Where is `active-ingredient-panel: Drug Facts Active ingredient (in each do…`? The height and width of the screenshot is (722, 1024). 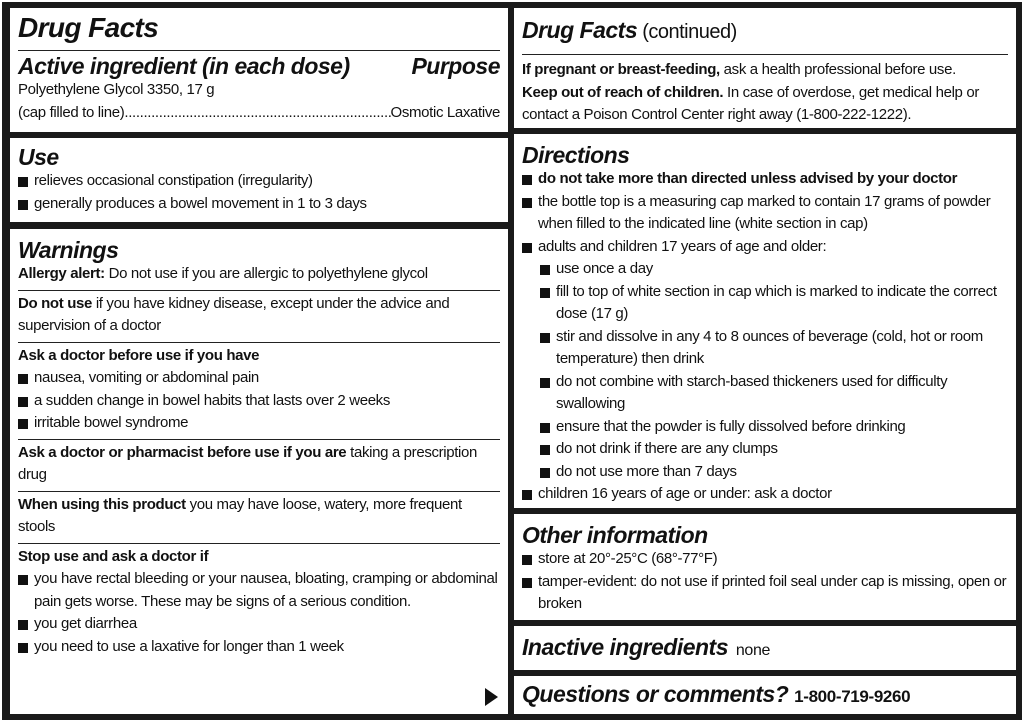
active-ingredient-panel: Drug Facts Active ingredient (in each do… is located at coordinates (259, 70).